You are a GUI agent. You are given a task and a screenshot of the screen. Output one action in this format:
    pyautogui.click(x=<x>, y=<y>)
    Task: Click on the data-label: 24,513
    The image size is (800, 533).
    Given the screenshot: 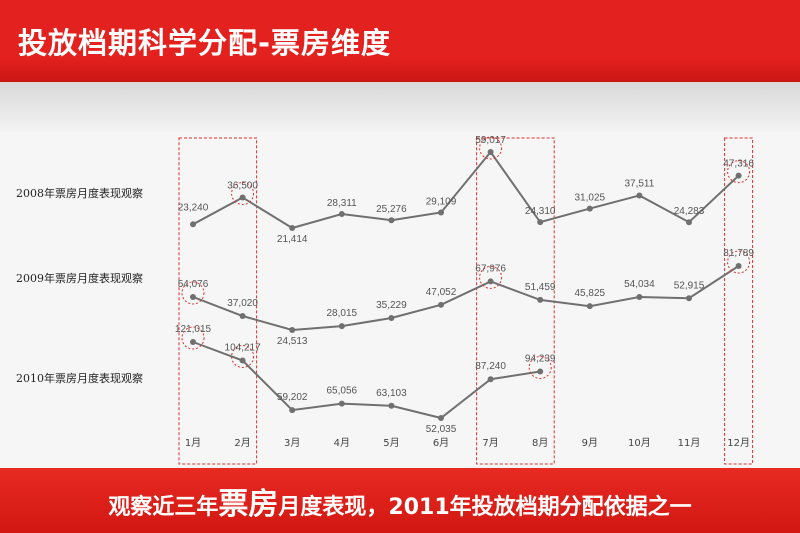 What is the action you would take?
    pyautogui.click(x=292, y=341)
    